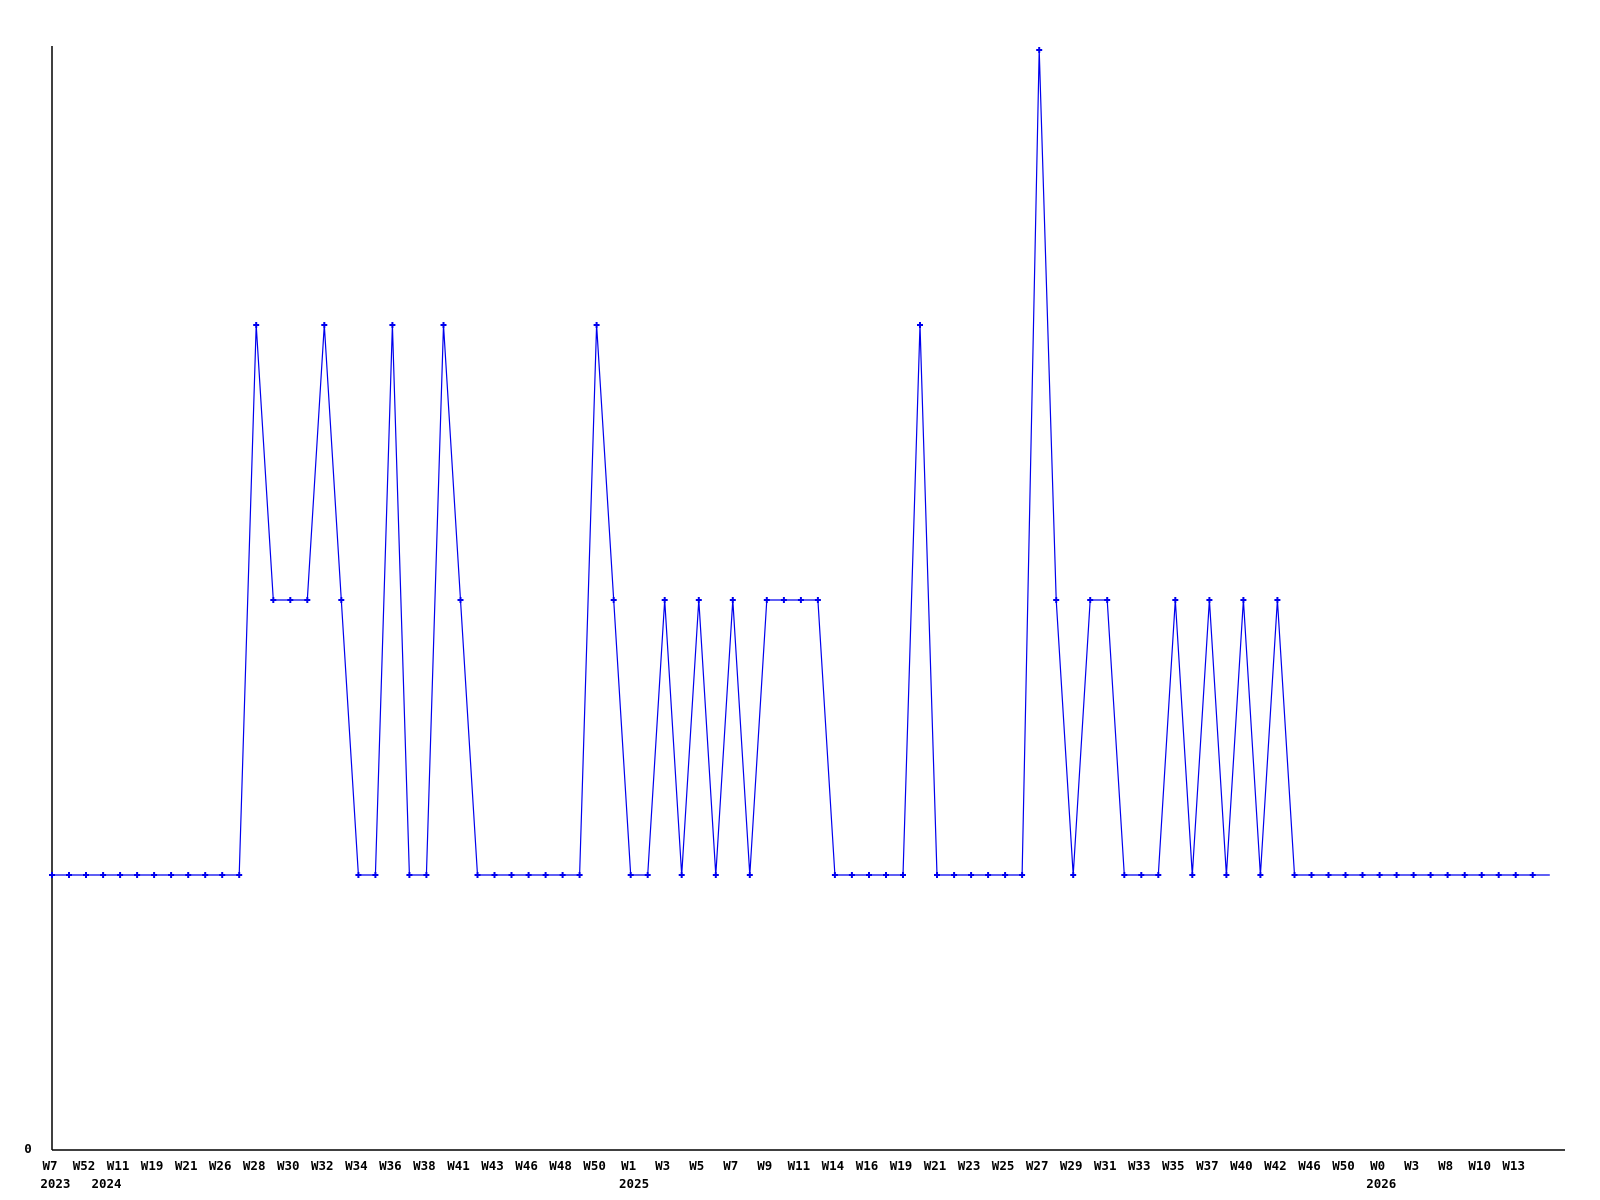  Describe the element at coordinates (55, 1183) in the screenshot. I see `x-year-label: 2023` at that location.